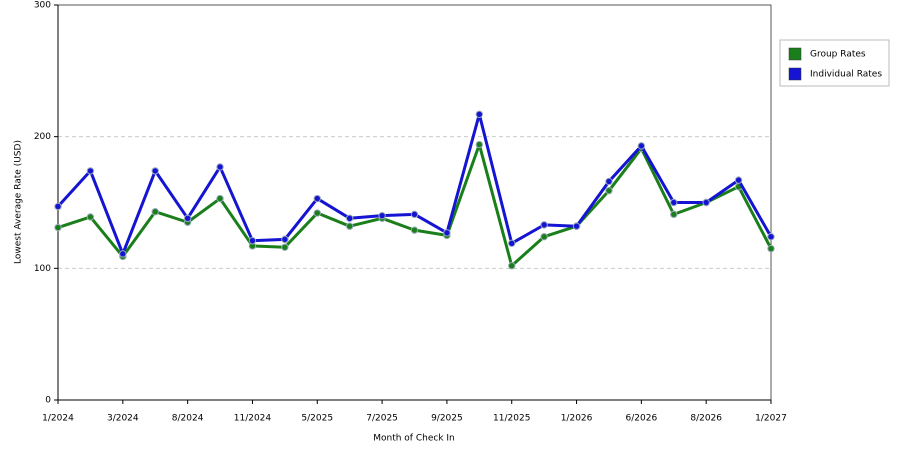  Describe the element at coordinates (19, 202) in the screenshot. I see `y-axis-label: Lowest Average Rate (USD)` at that location.